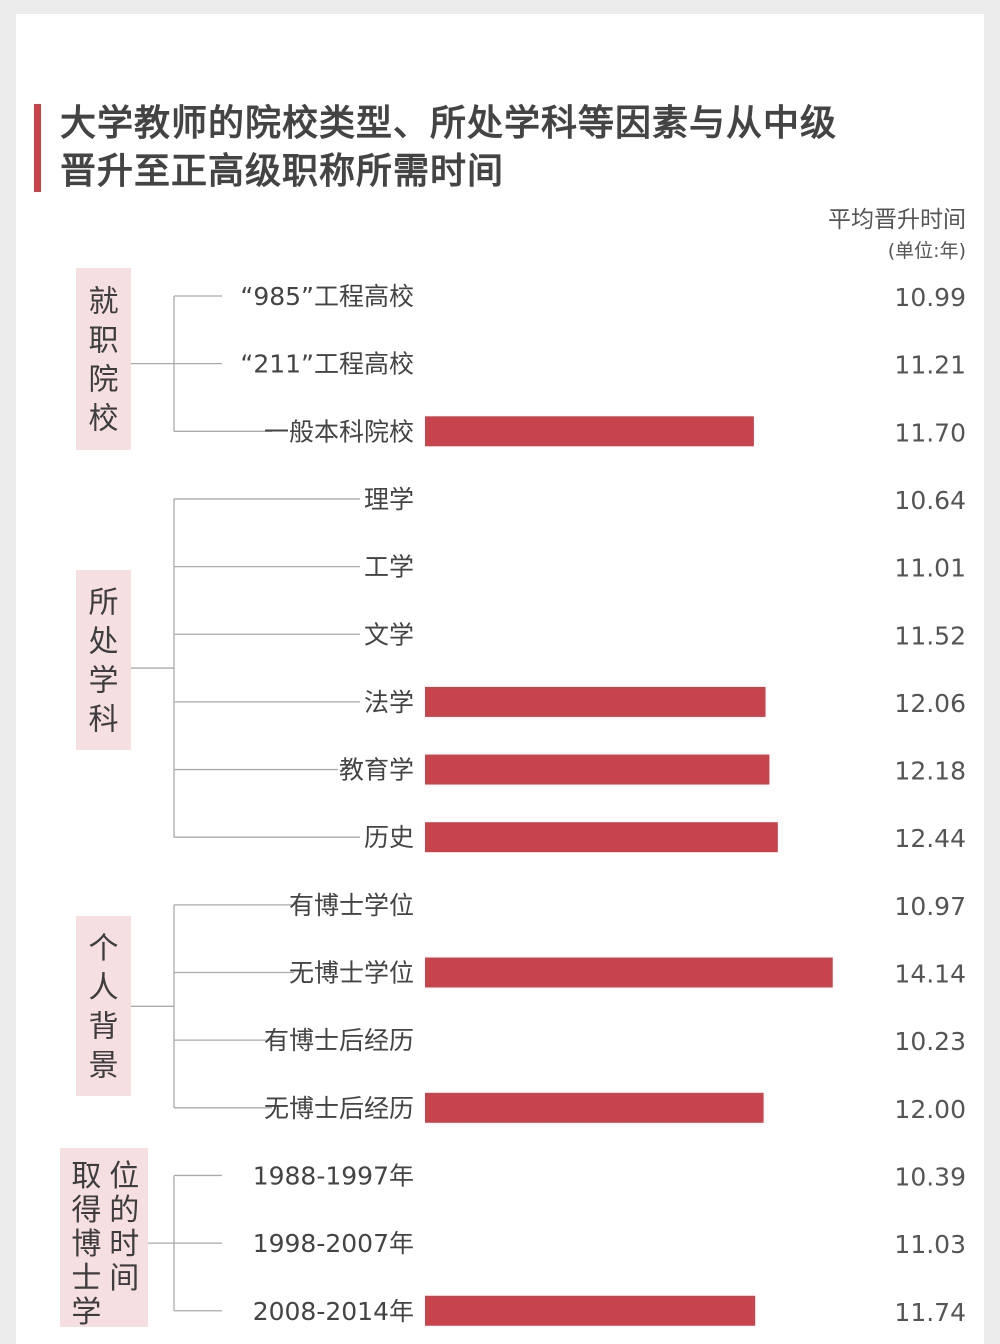 Image resolution: width=1000 pixels, height=1344 pixels. What do you see at coordinates (104, 988) in the screenshot?
I see `group-label-char: 人` at bounding box center [104, 988].